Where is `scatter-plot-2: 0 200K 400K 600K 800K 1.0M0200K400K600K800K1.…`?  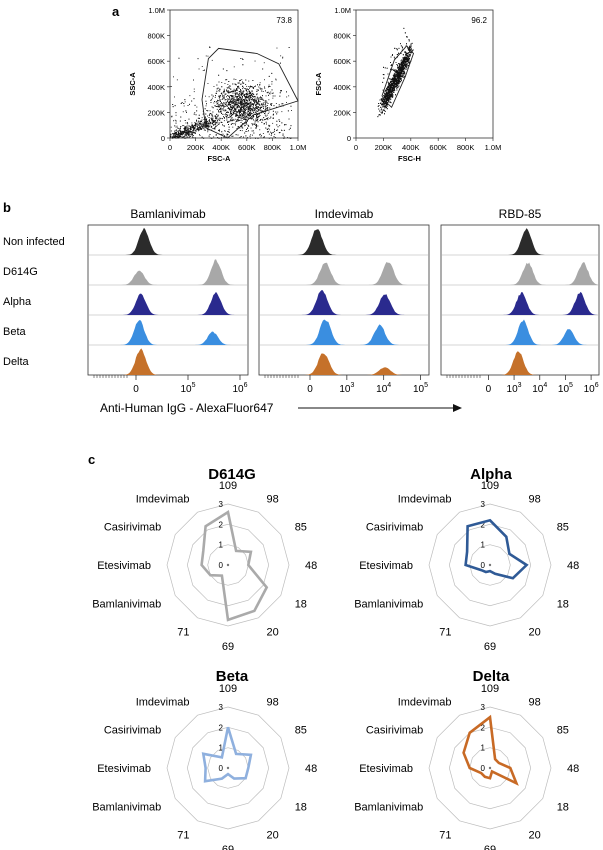 scatter-plot-2: 0 200K 400K 600K 800K 1.0M0200K400K600K800K1.… is located at coordinates (407, 84).